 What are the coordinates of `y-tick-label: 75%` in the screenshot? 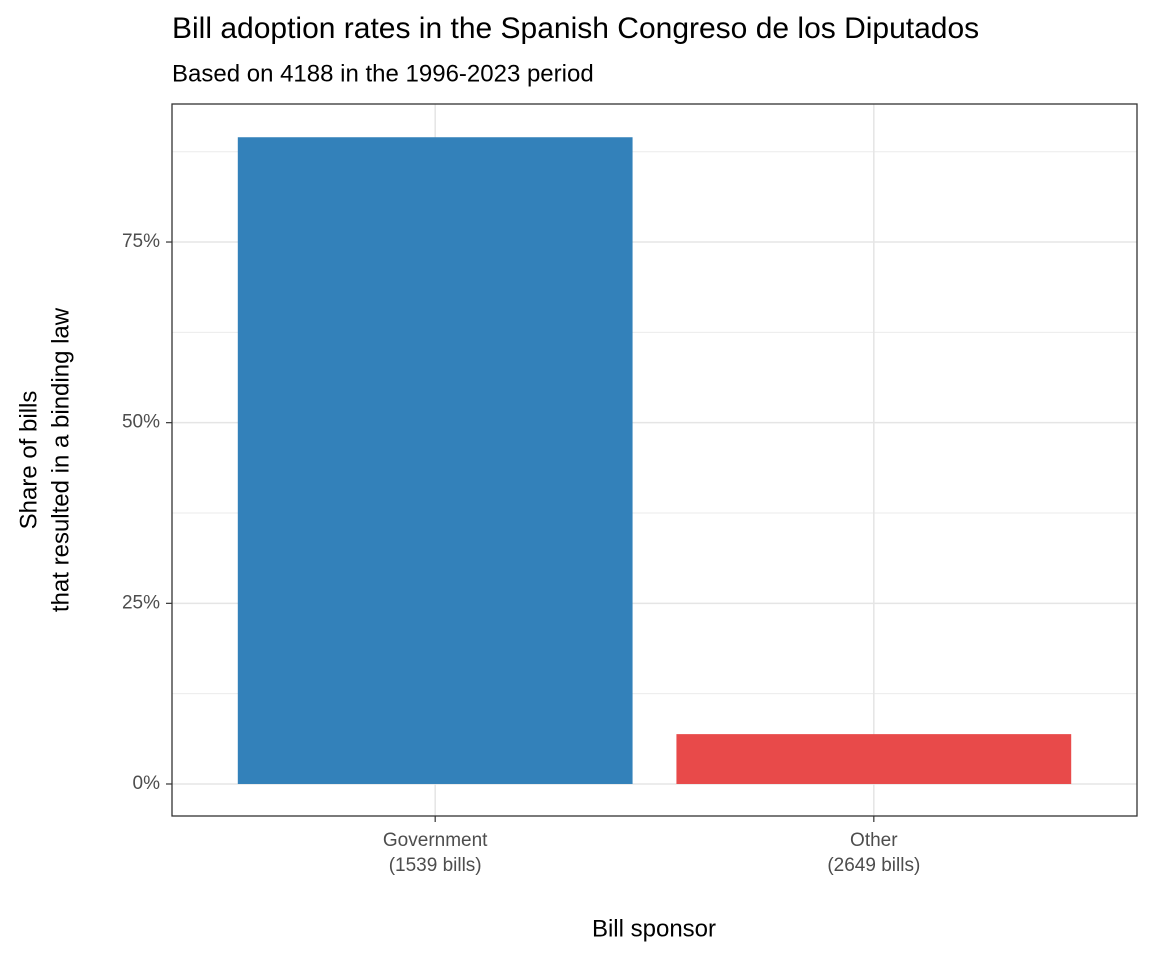 It's located at (141, 241).